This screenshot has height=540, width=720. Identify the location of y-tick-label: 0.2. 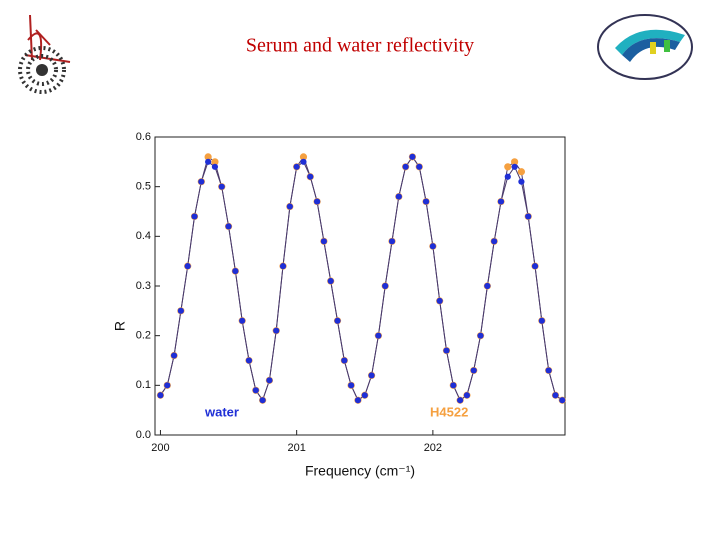
(143, 336).